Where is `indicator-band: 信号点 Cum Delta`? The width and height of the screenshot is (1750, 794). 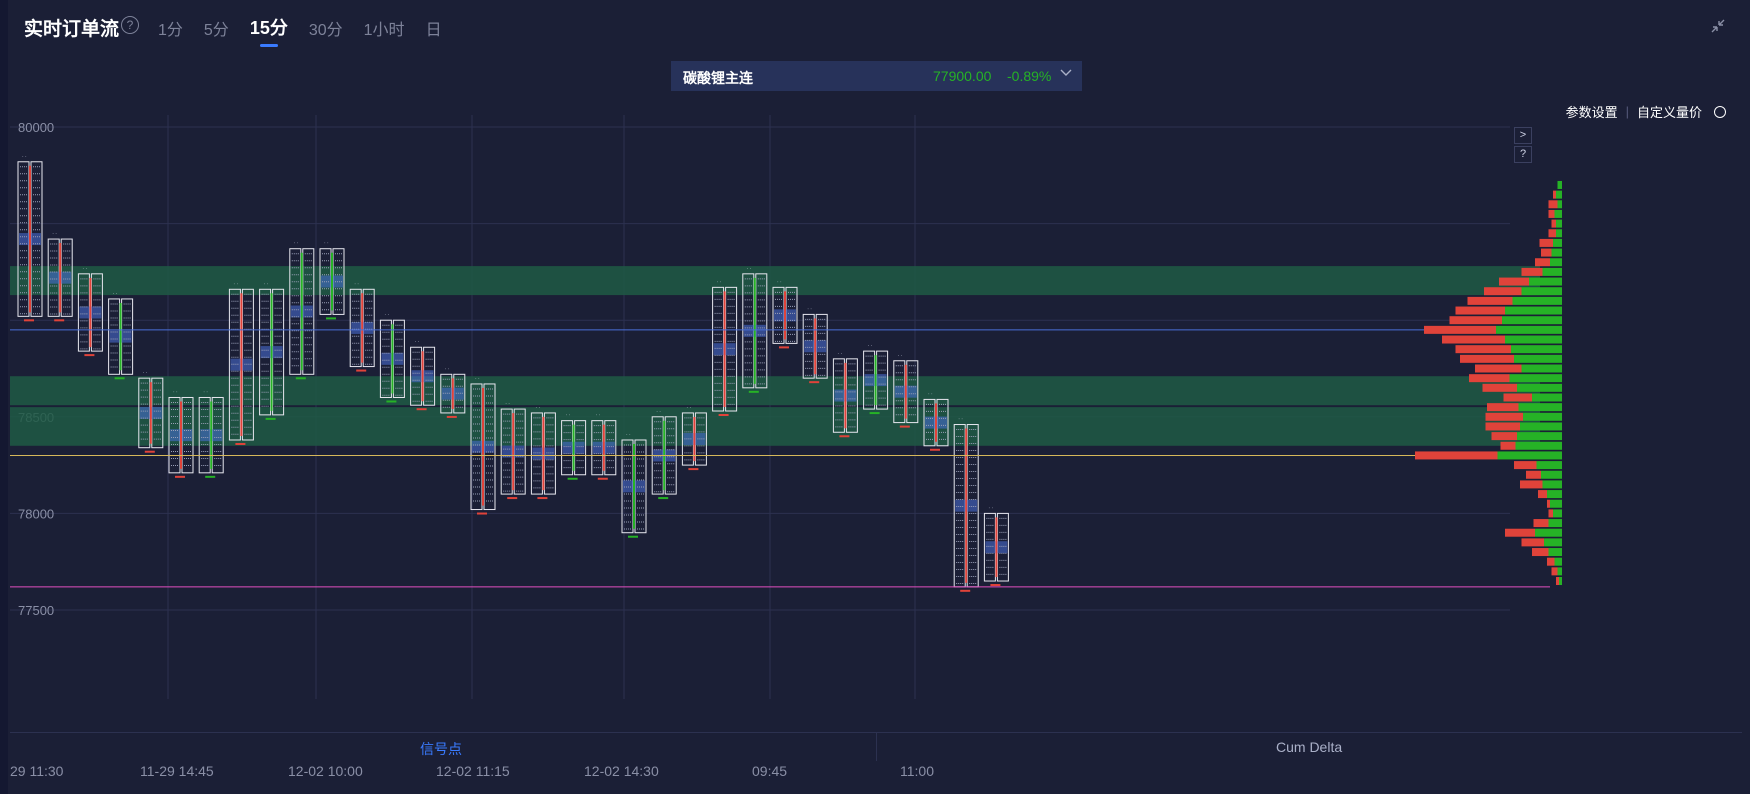 indicator-band: 信号点 Cum Delta is located at coordinates (876, 746).